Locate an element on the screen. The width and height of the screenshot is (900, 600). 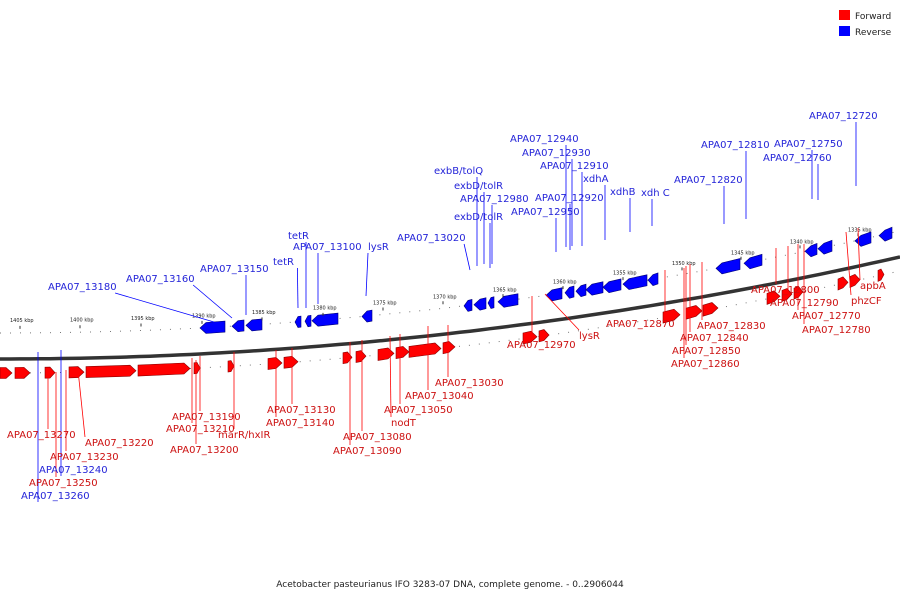
forward-gene-label: APA07_13190 is located at coordinates (206, 417).